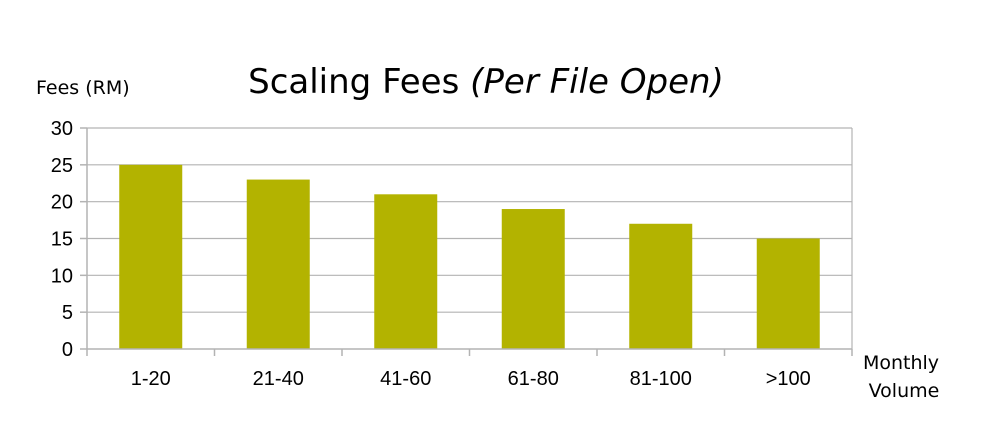  What do you see at coordinates (353, 82) in the screenshot?
I see `chart-title-main: Scaling Fees` at bounding box center [353, 82].